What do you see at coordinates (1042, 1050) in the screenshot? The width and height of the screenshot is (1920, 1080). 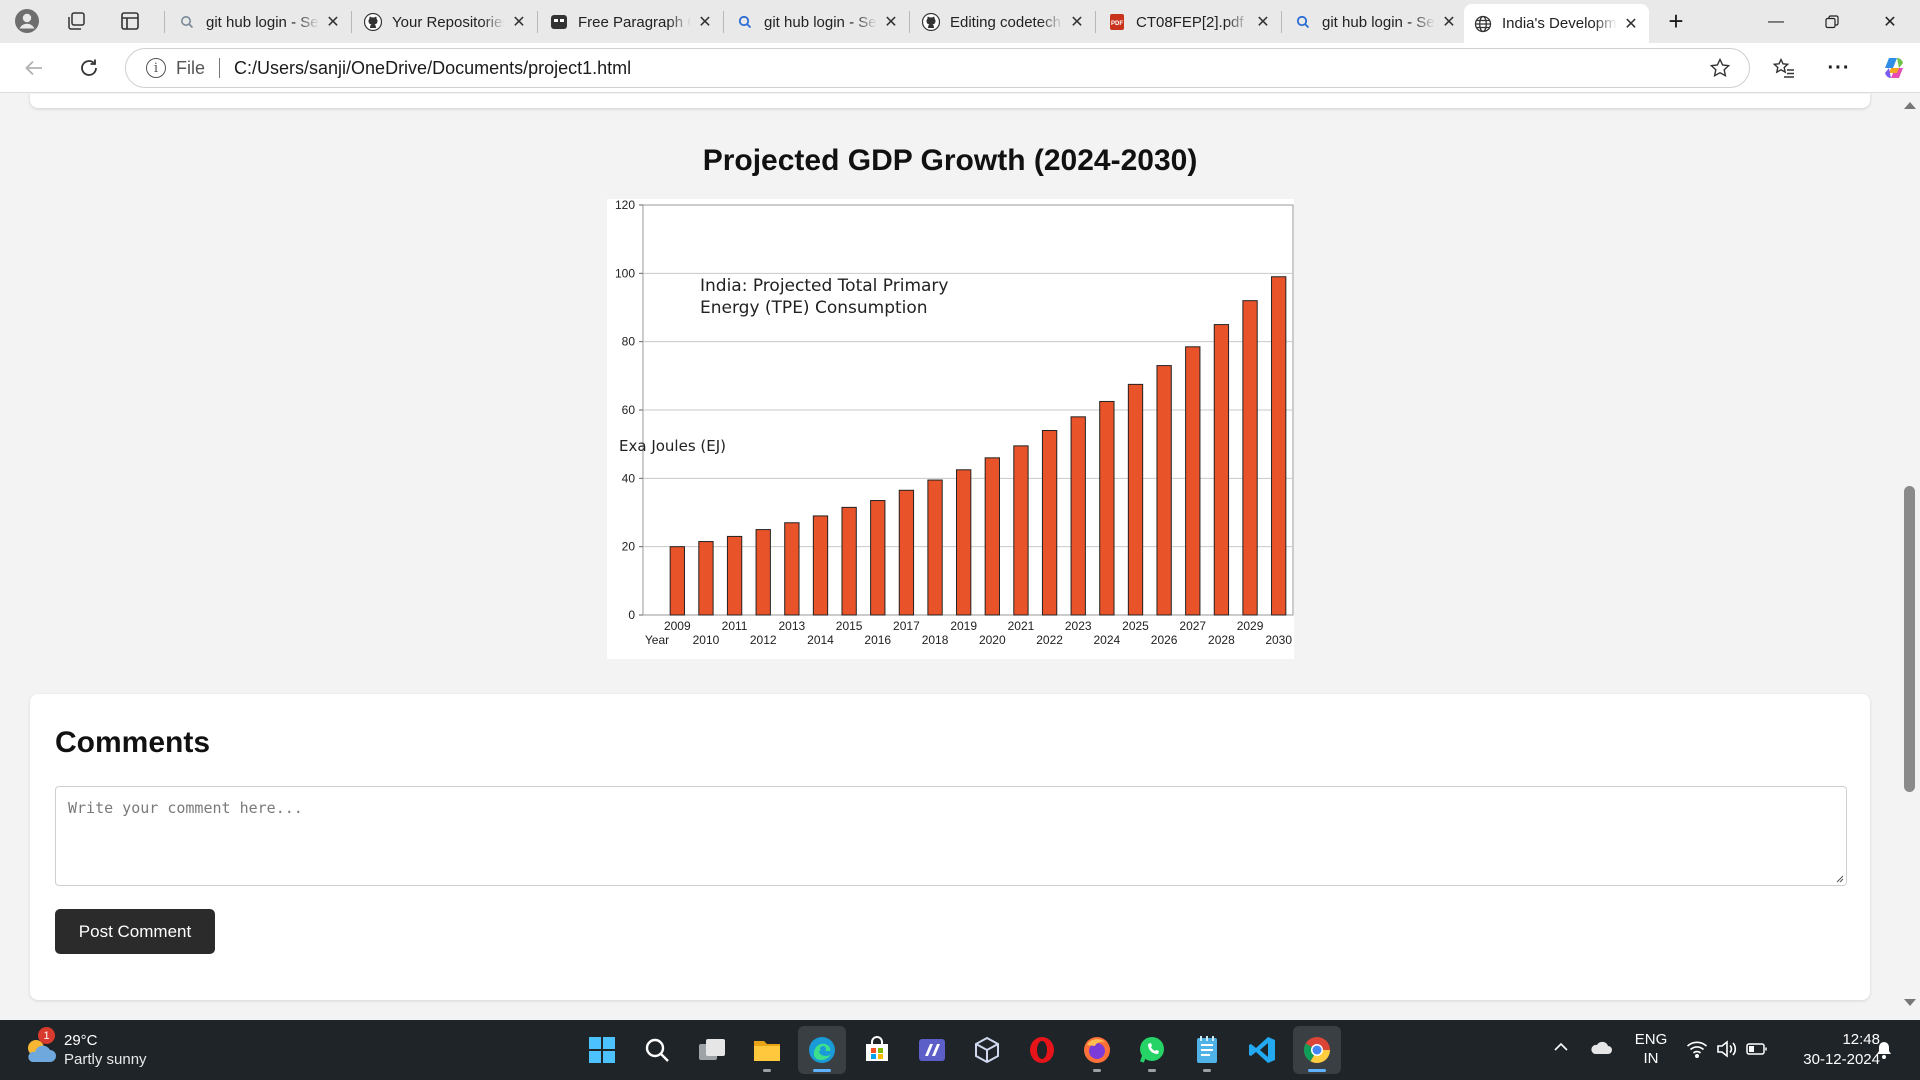 I see `opera-button` at bounding box center [1042, 1050].